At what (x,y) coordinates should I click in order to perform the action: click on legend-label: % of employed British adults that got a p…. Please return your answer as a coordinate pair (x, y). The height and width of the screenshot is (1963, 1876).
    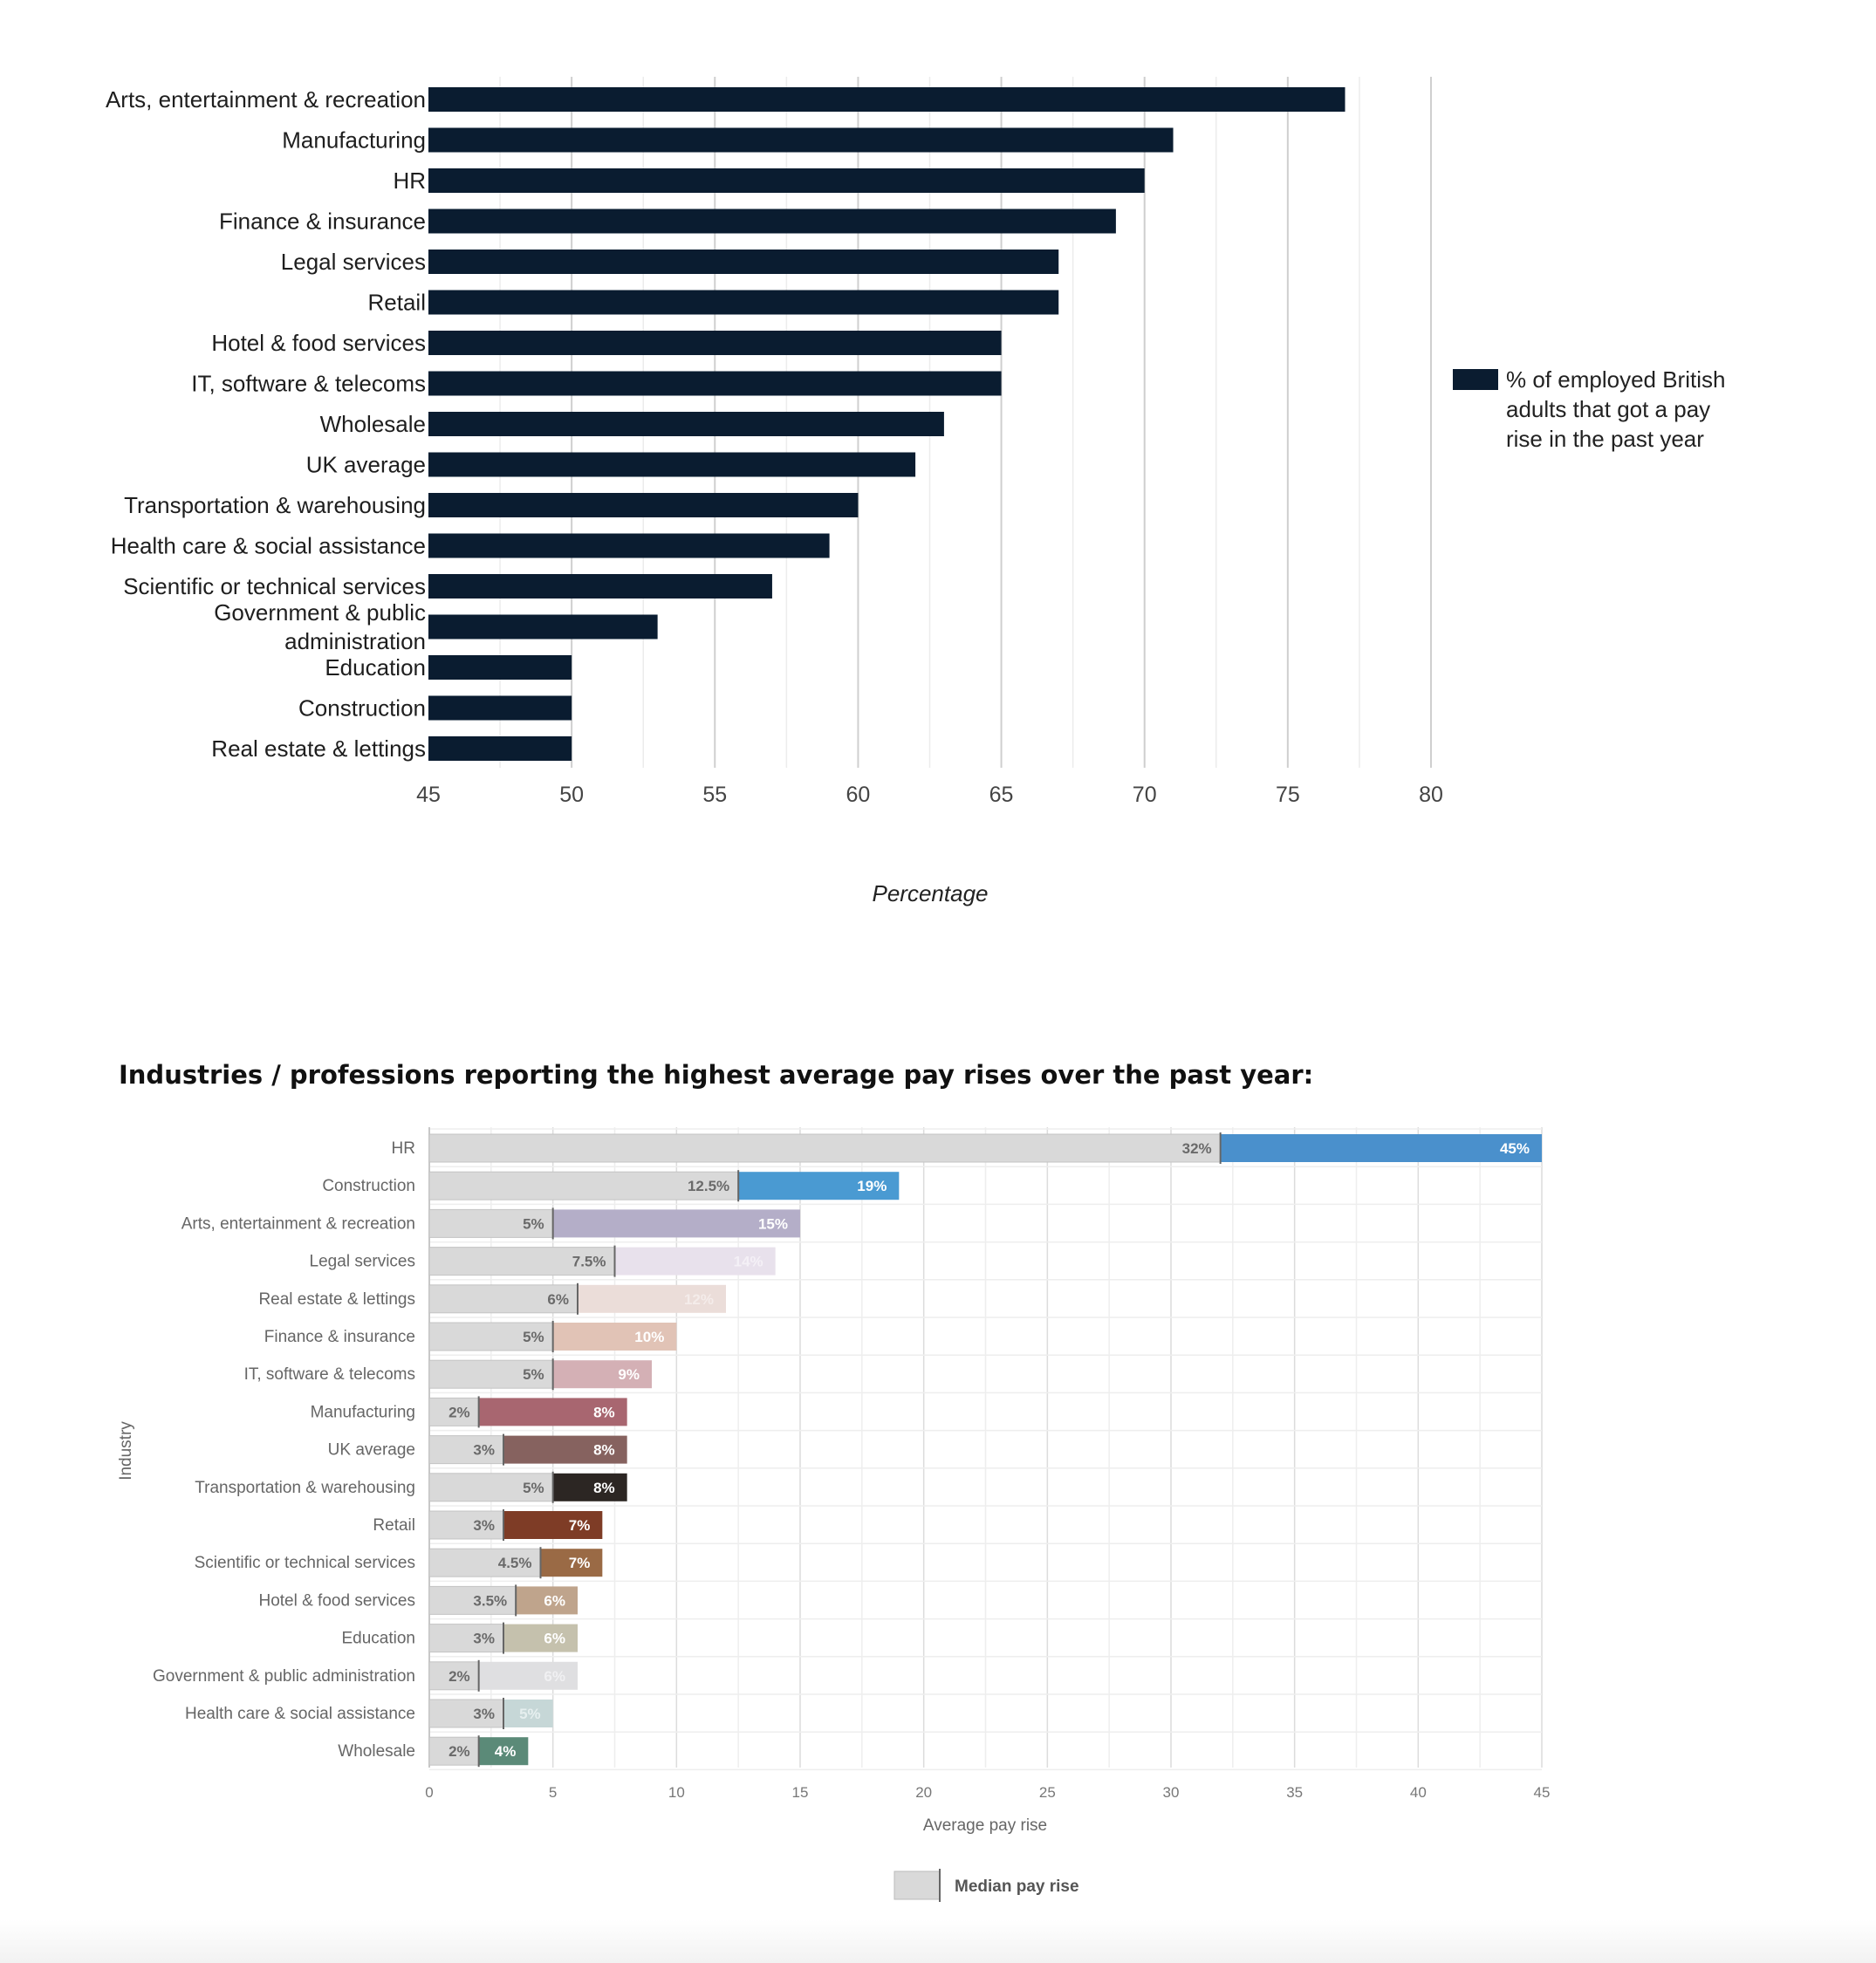
    Looking at the image, I should click on (1615, 409).